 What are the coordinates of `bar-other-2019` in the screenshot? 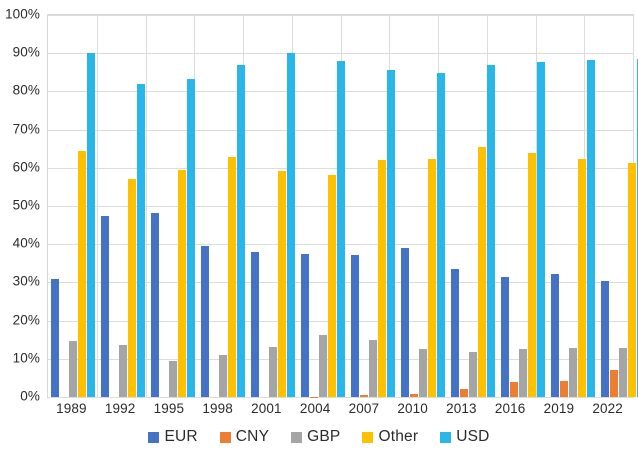 It's located at (582, 278).